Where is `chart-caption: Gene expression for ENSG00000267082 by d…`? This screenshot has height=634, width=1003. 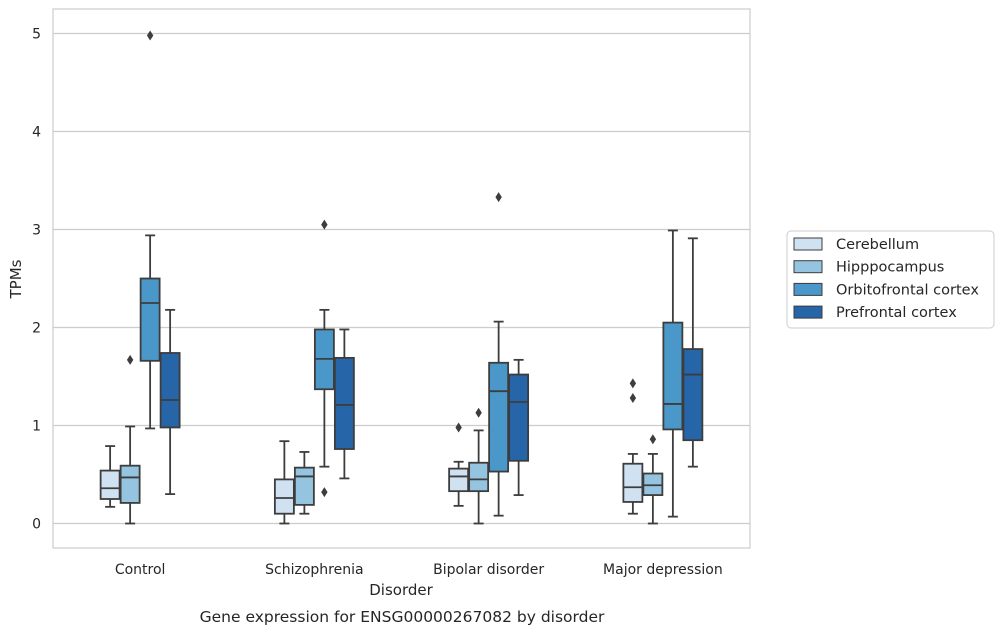
chart-caption: Gene expression for ENSG00000267082 by d… is located at coordinates (402, 617).